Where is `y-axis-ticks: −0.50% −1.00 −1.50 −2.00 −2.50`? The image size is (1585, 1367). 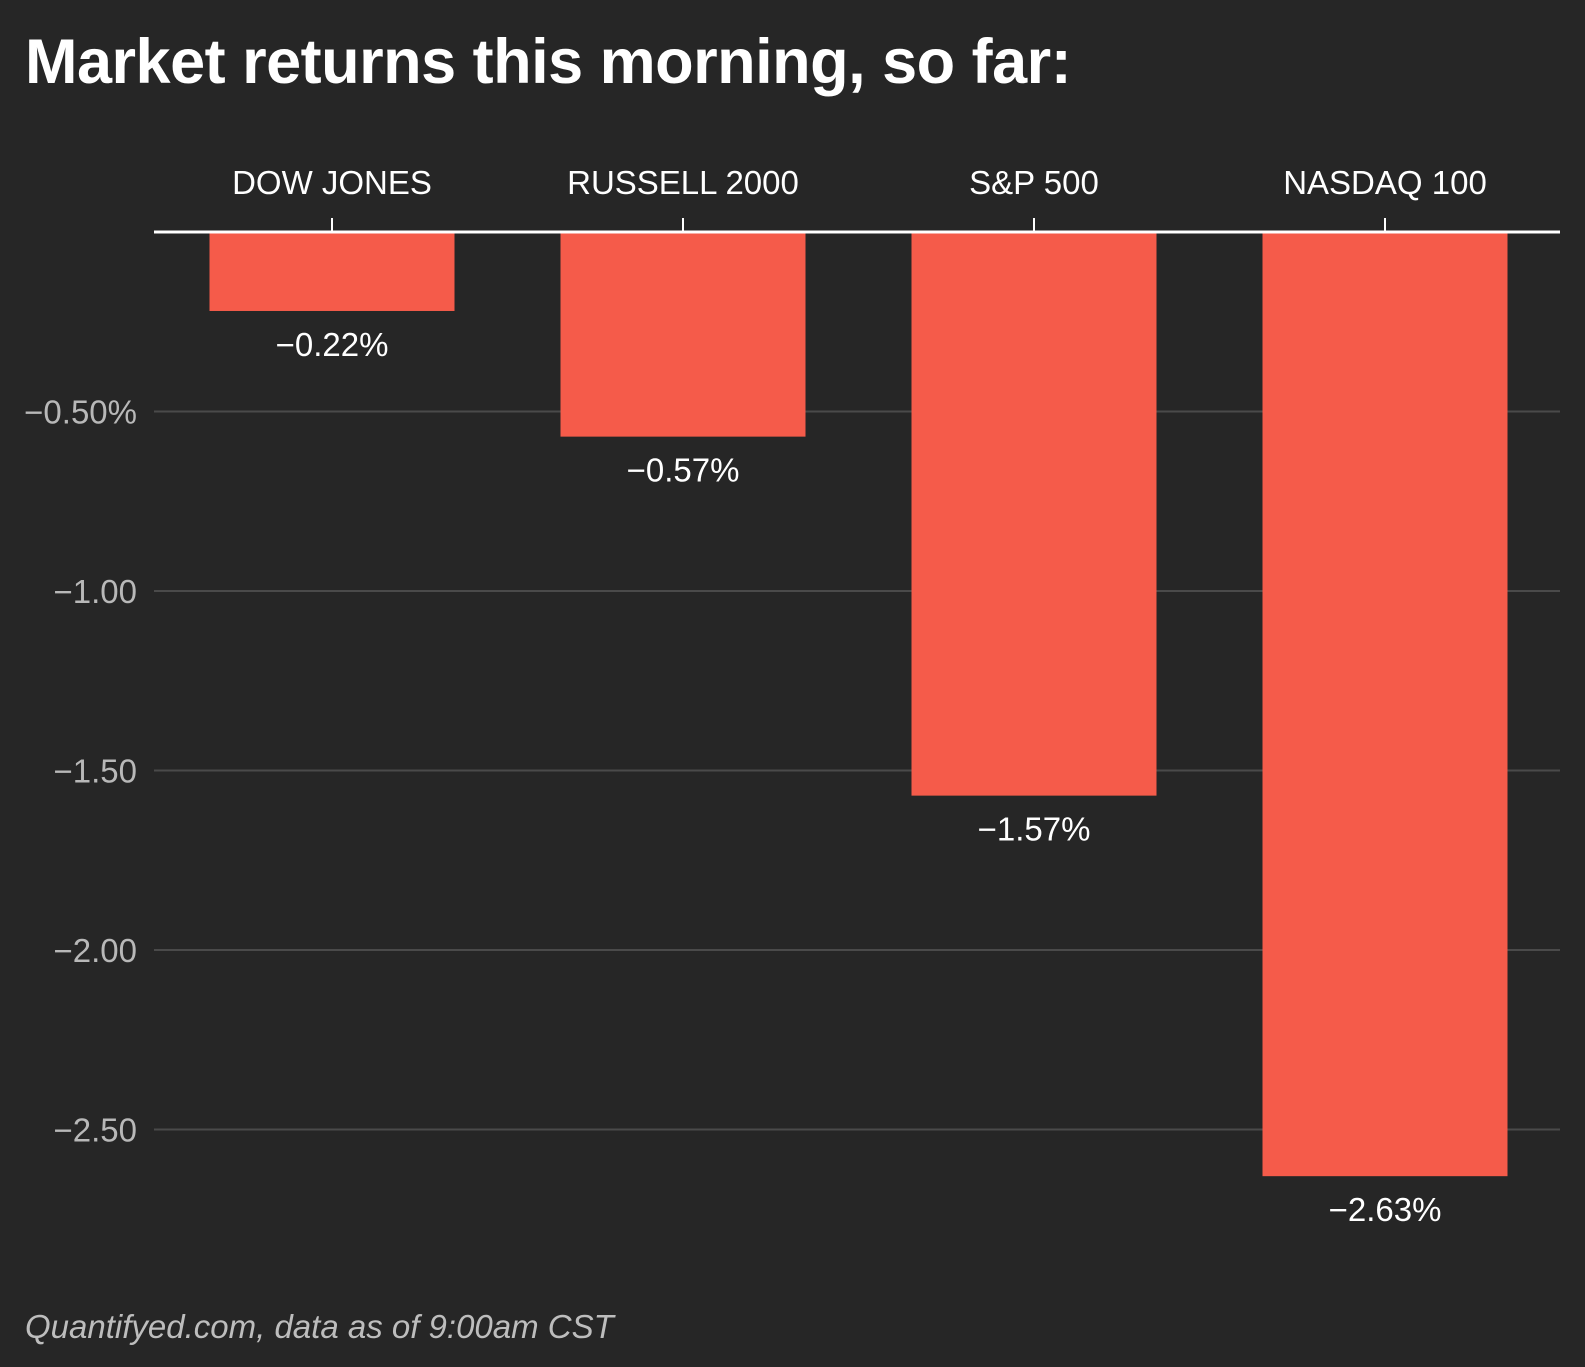 y-axis-ticks: −0.50% −1.00 −1.50 −2.00 −2.50 is located at coordinates (80, 771).